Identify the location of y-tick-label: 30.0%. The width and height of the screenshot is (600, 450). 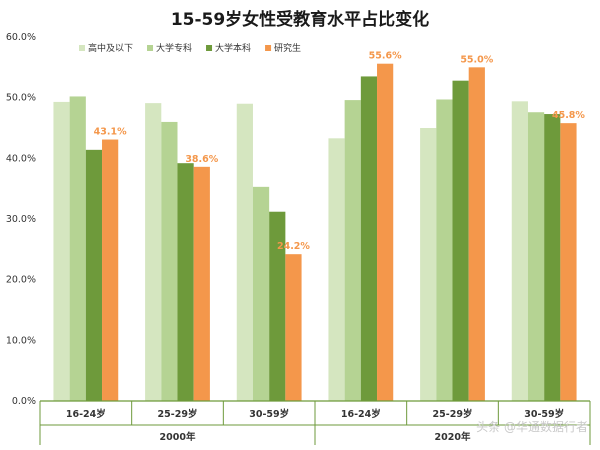
(21, 219).